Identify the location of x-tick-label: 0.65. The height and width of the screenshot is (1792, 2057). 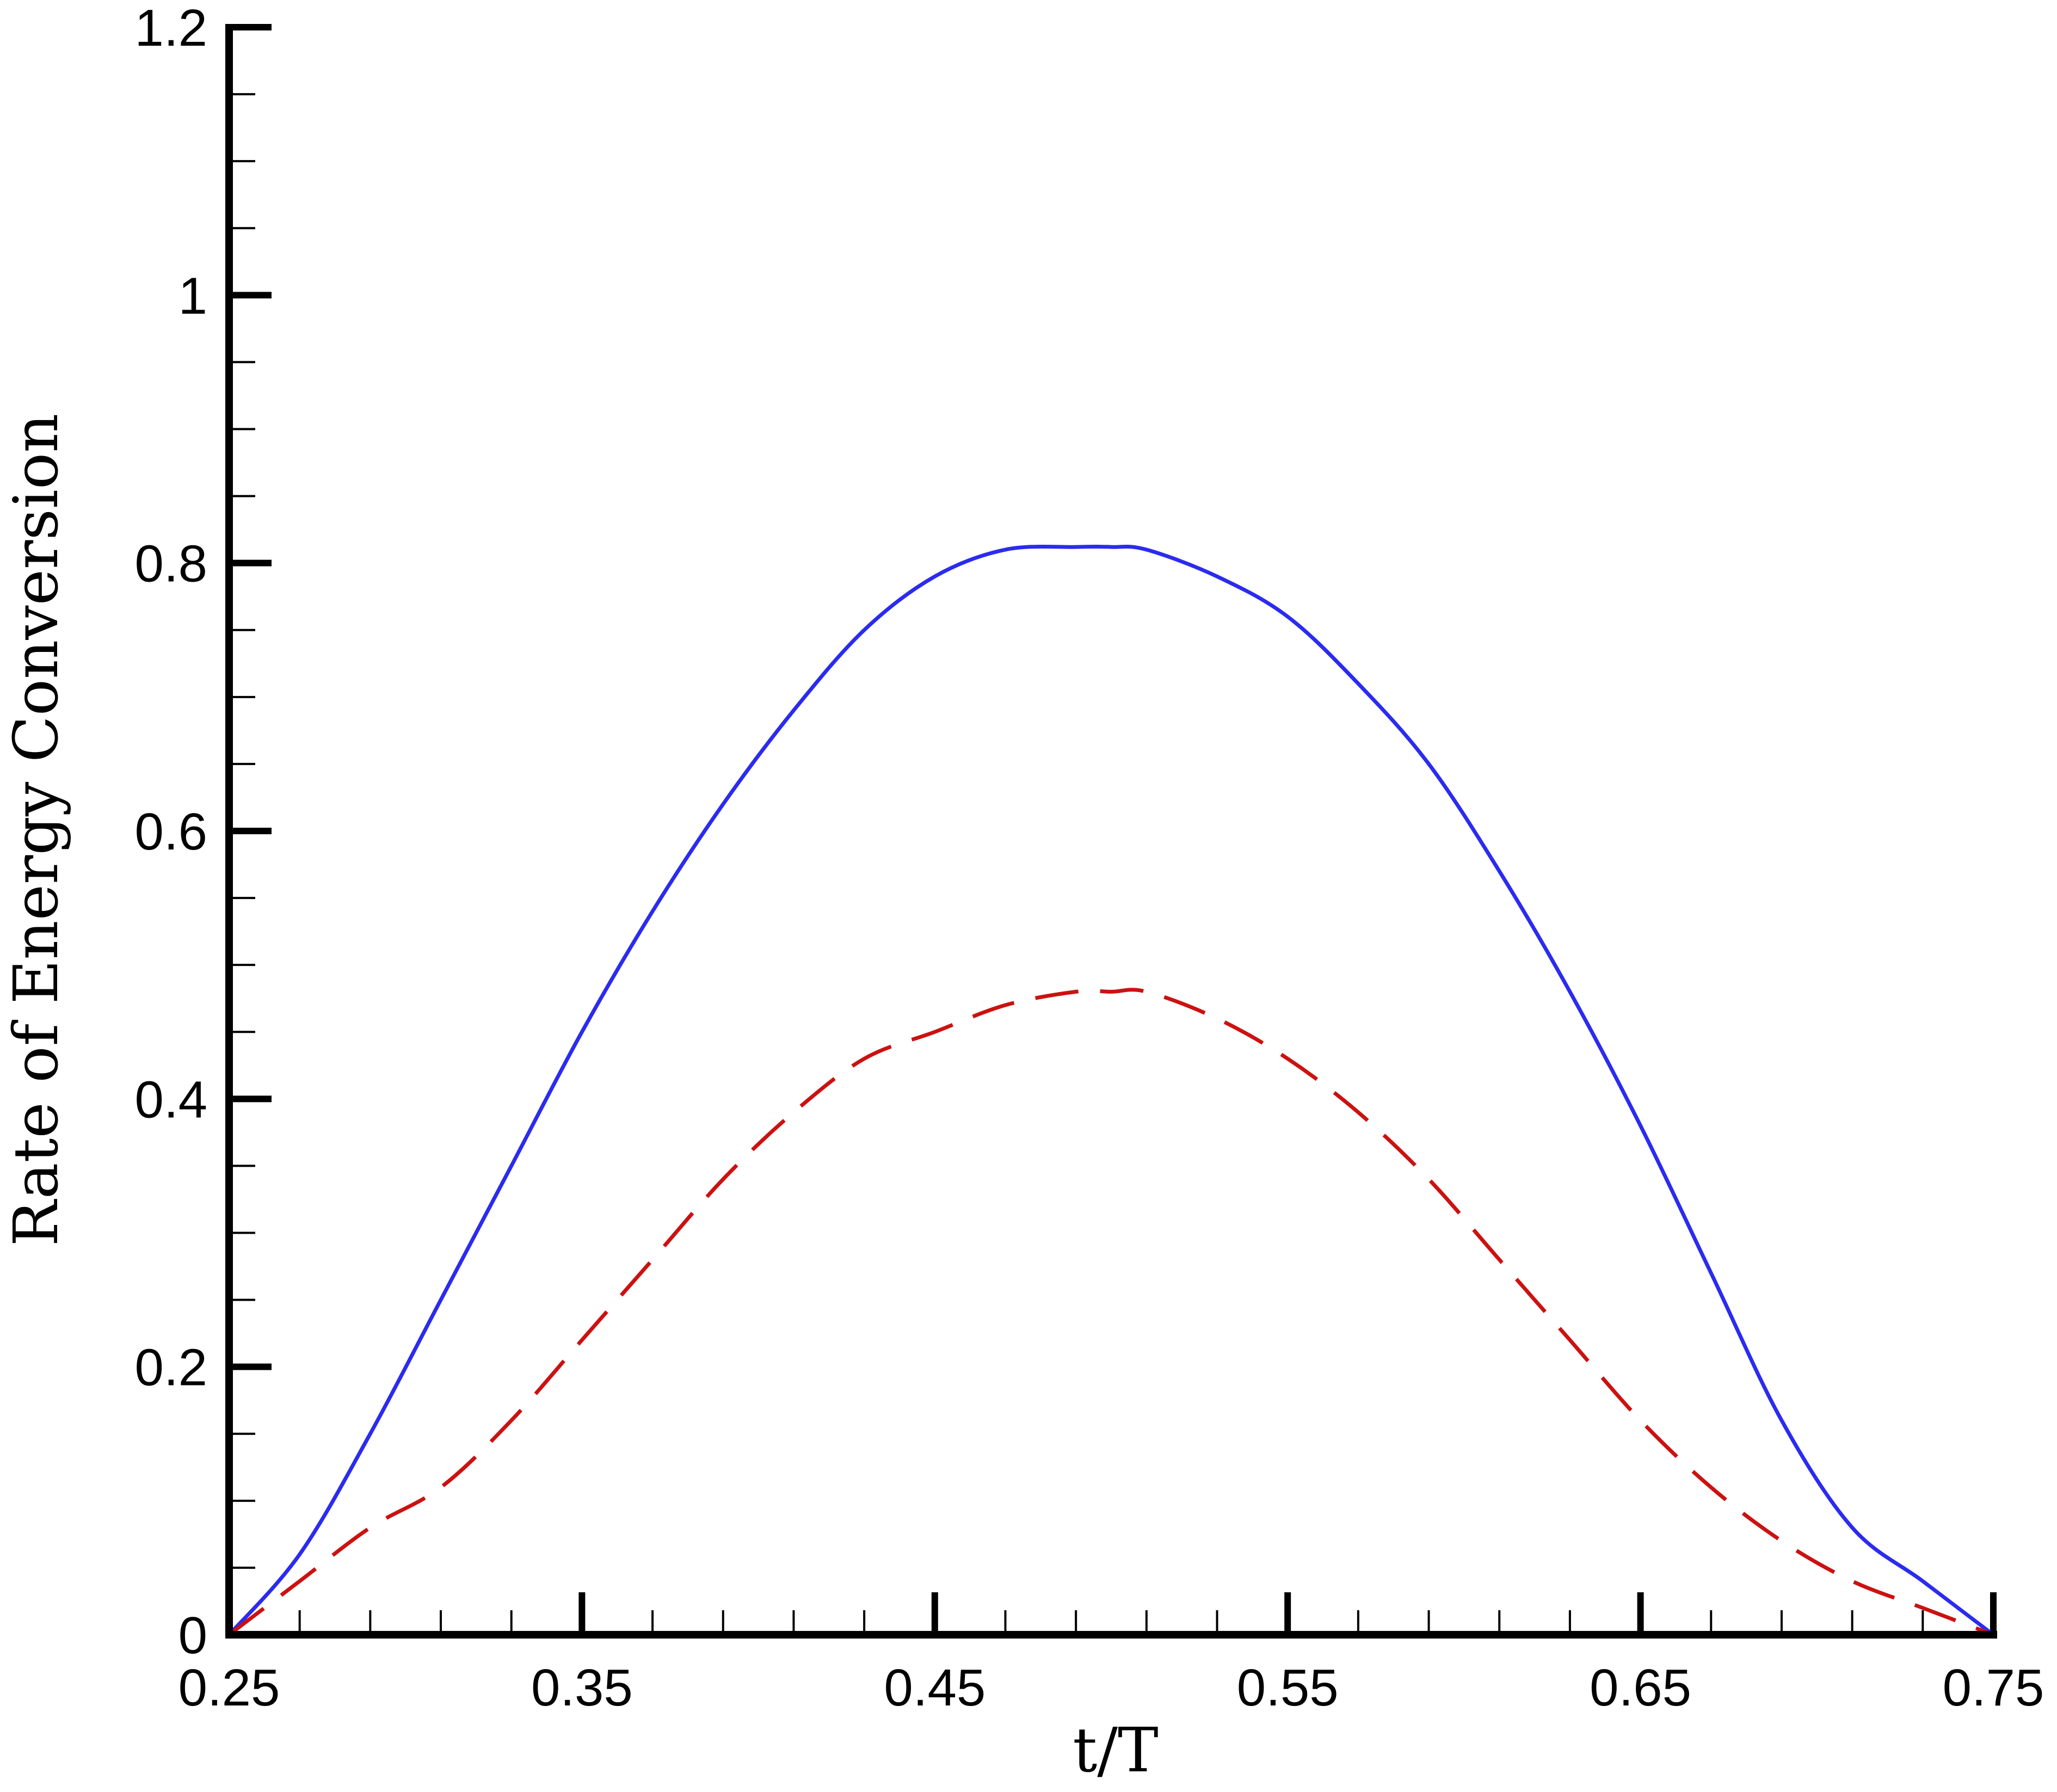
(1641, 1688).